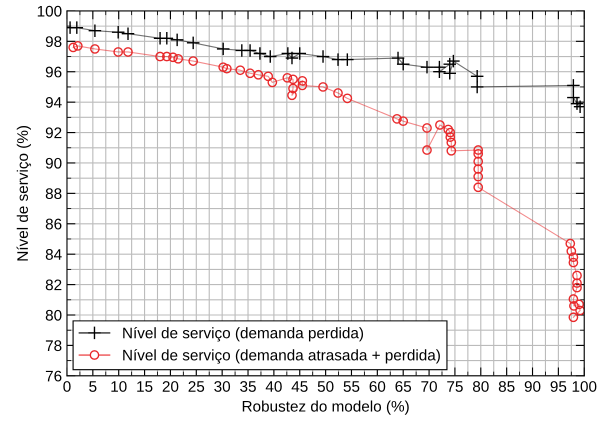  Describe the element at coordinates (326, 386) in the screenshot. I see `x-tick-label: 50` at that location.